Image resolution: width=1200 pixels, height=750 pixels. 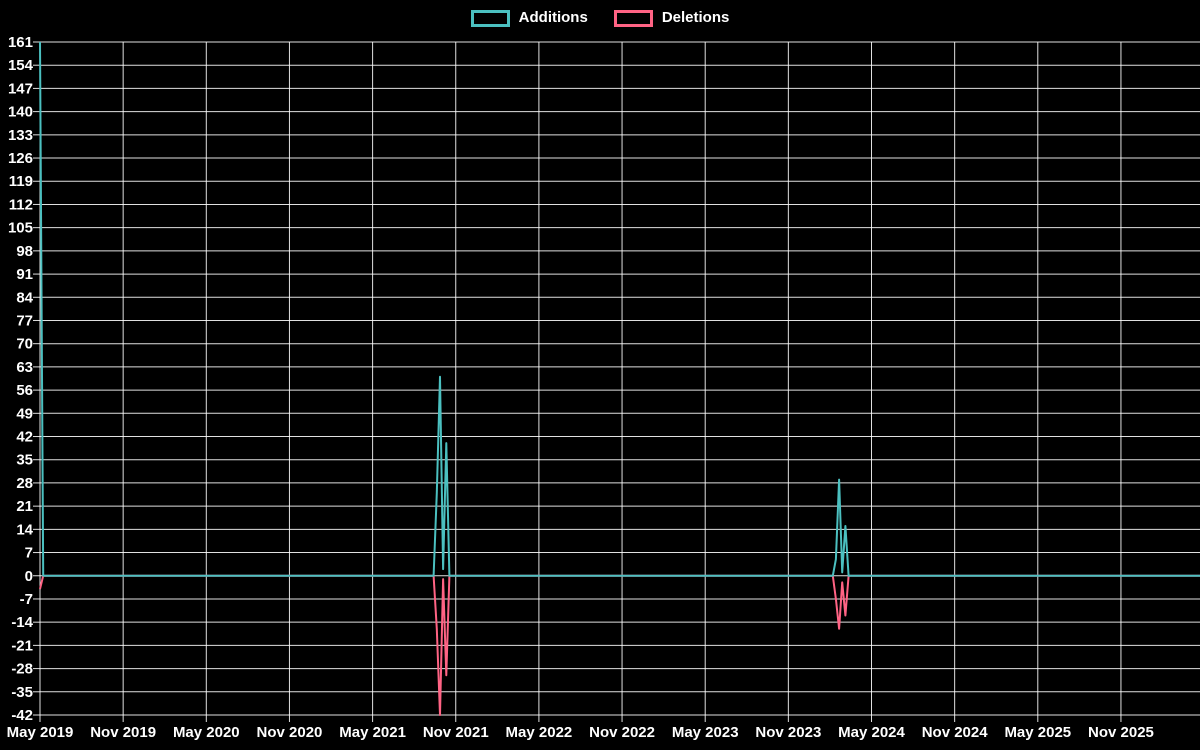 I want to click on legend-item-additions: Additions, so click(x=529, y=18).